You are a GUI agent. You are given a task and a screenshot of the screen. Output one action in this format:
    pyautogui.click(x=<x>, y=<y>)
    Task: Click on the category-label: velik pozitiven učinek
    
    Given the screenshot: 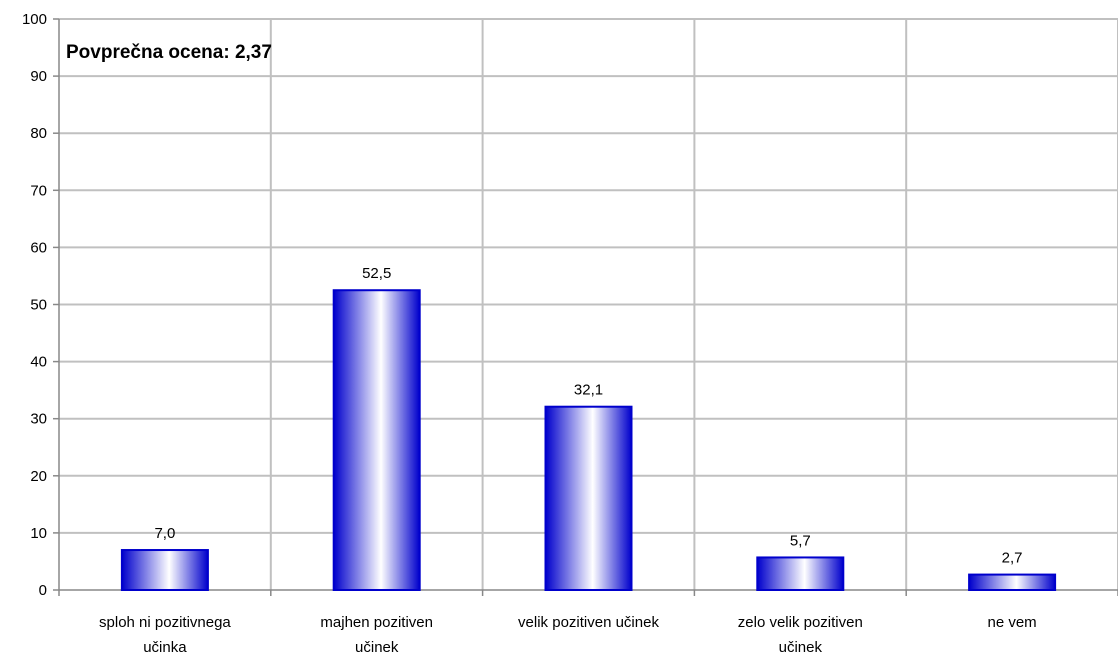 What is the action you would take?
    pyautogui.click(x=588, y=622)
    